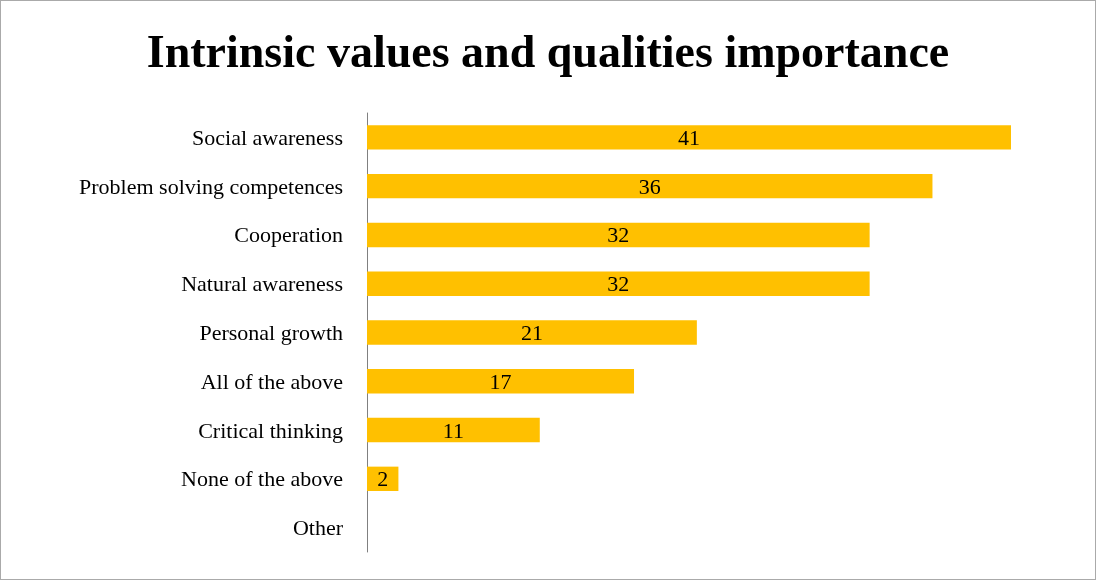 This screenshot has height=580, width=1096. What do you see at coordinates (262, 479) in the screenshot?
I see `y-tick-label: None of the above` at bounding box center [262, 479].